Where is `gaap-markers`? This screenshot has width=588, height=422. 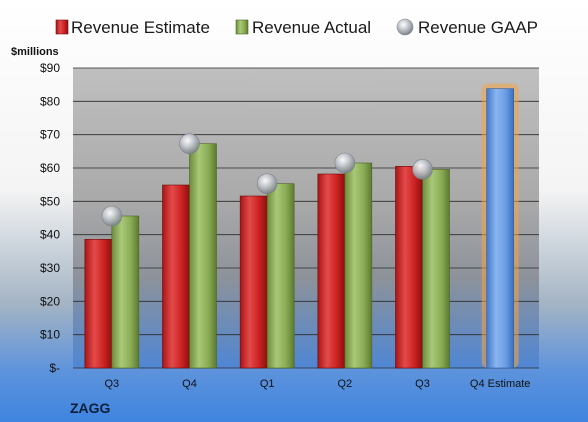 gaap-markers is located at coordinates (267, 180).